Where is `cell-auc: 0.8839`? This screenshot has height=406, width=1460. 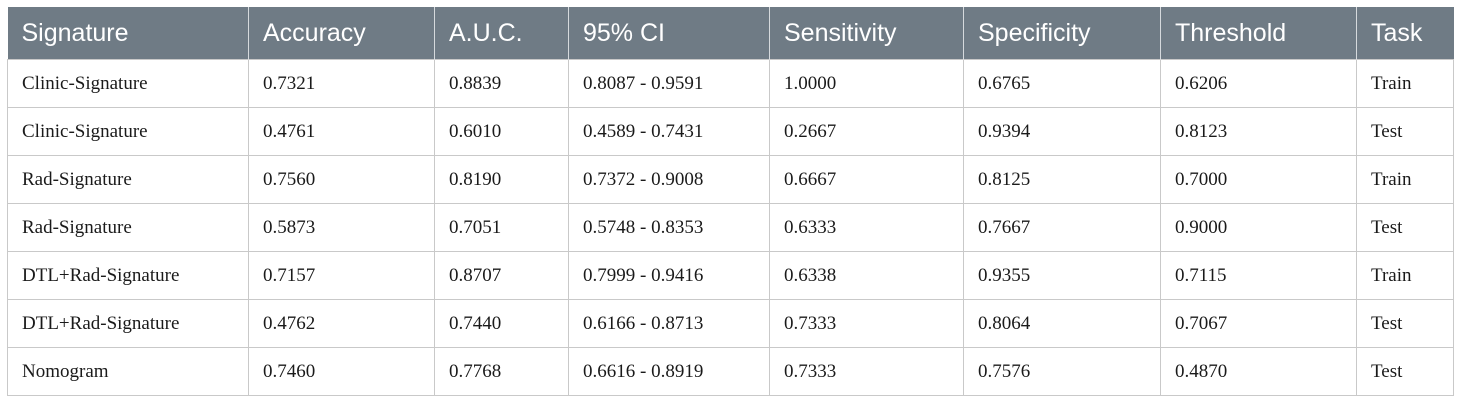 cell-auc: 0.8839 is located at coordinates (501, 83).